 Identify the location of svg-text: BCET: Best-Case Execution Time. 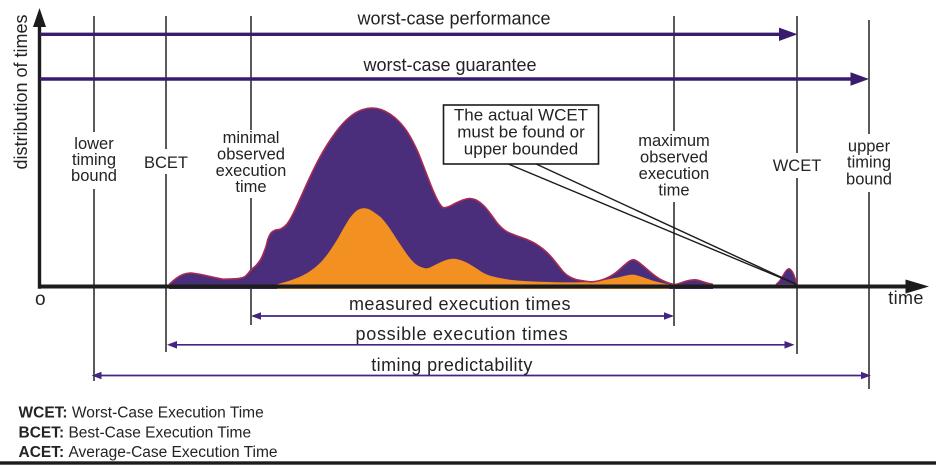
(135, 432).